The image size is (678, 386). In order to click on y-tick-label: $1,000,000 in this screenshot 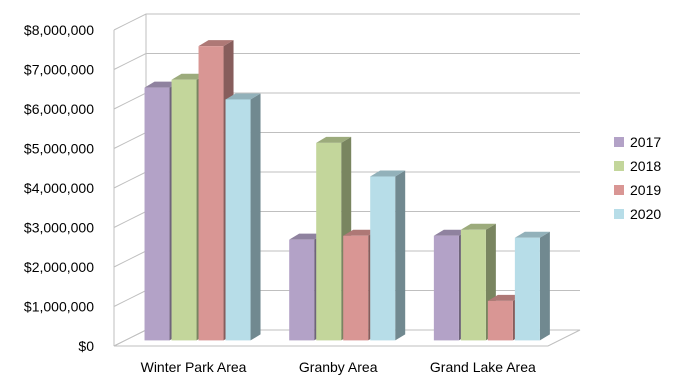, I will do `click(59, 307)`.